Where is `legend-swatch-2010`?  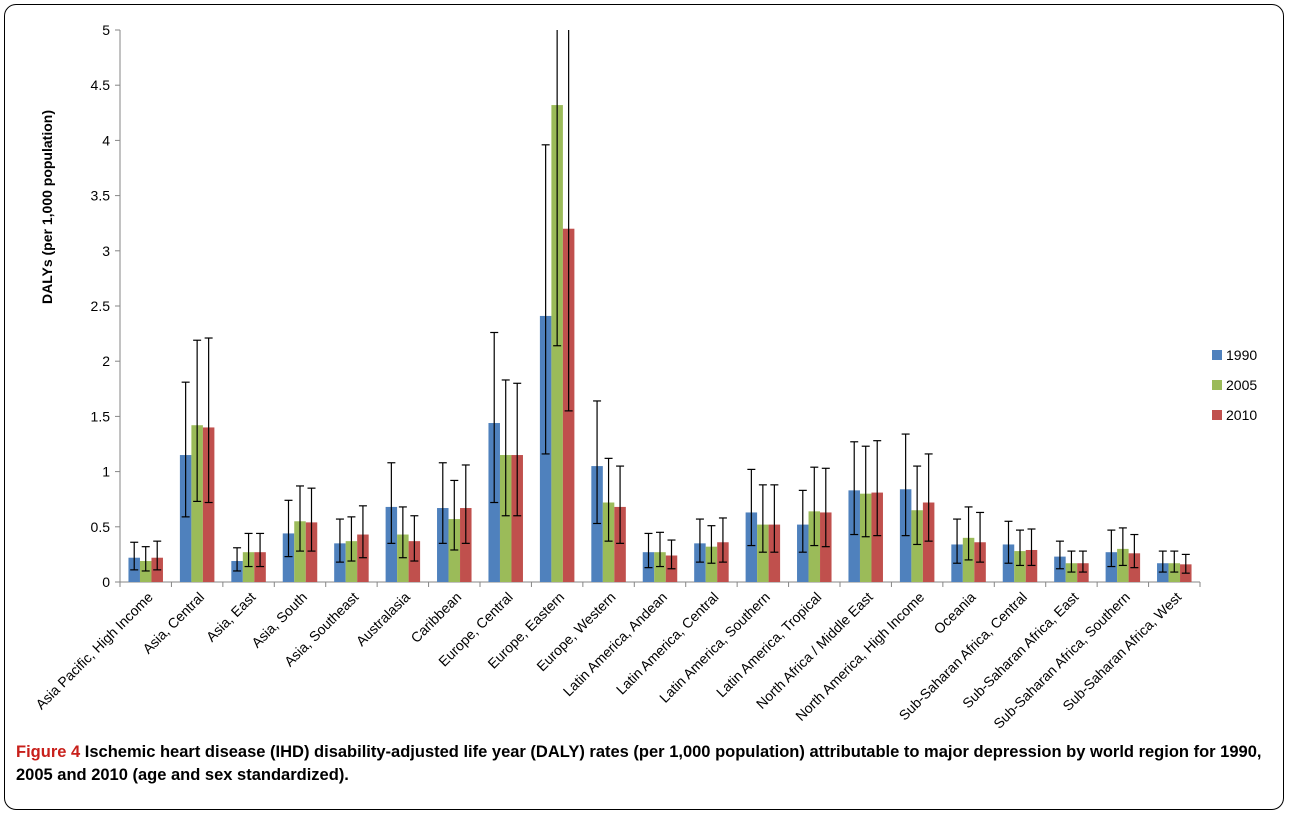 legend-swatch-2010 is located at coordinates (1217, 415).